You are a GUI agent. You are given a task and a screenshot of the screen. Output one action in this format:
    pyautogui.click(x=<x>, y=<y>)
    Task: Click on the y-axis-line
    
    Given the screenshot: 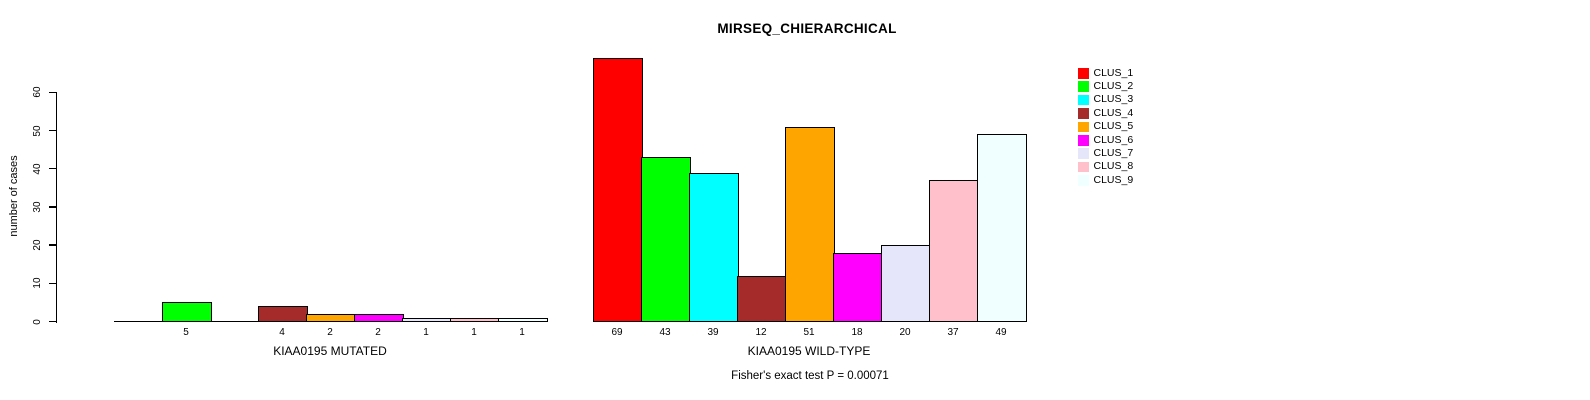 What is the action you would take?
    pyautogui.click(x=56, y=207)
    